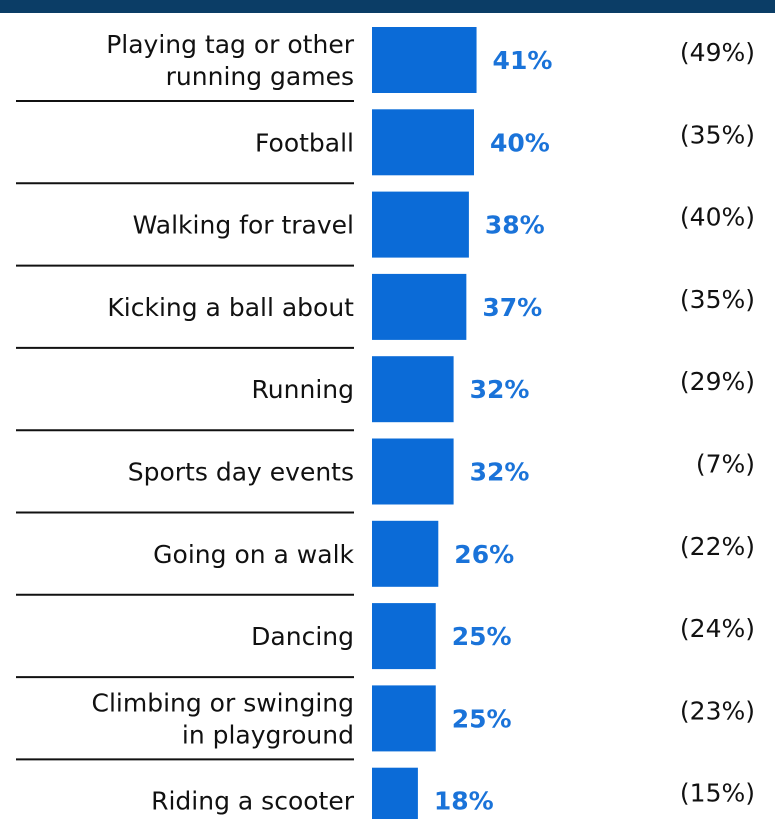 This screenshot has height=819, width=775. What do you see at coordinates (464, 801) in the screenshot?
I see `value-label-10: 18%` at bounding box center [464, 801].